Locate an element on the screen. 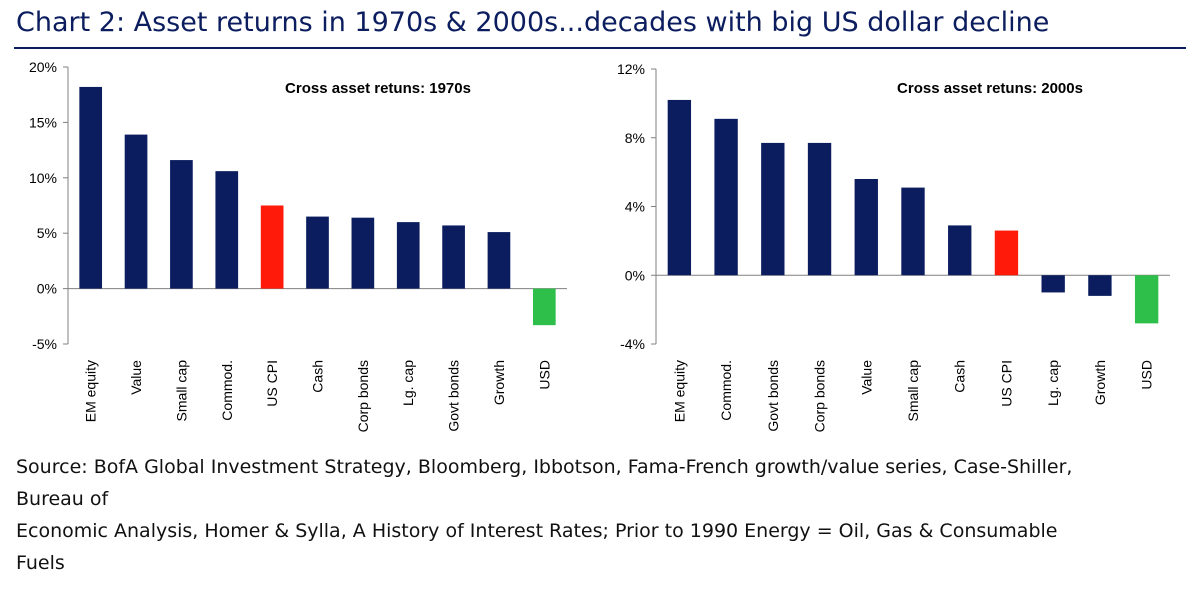  y-tick-label: 4% is located at coordinates (635, 207).